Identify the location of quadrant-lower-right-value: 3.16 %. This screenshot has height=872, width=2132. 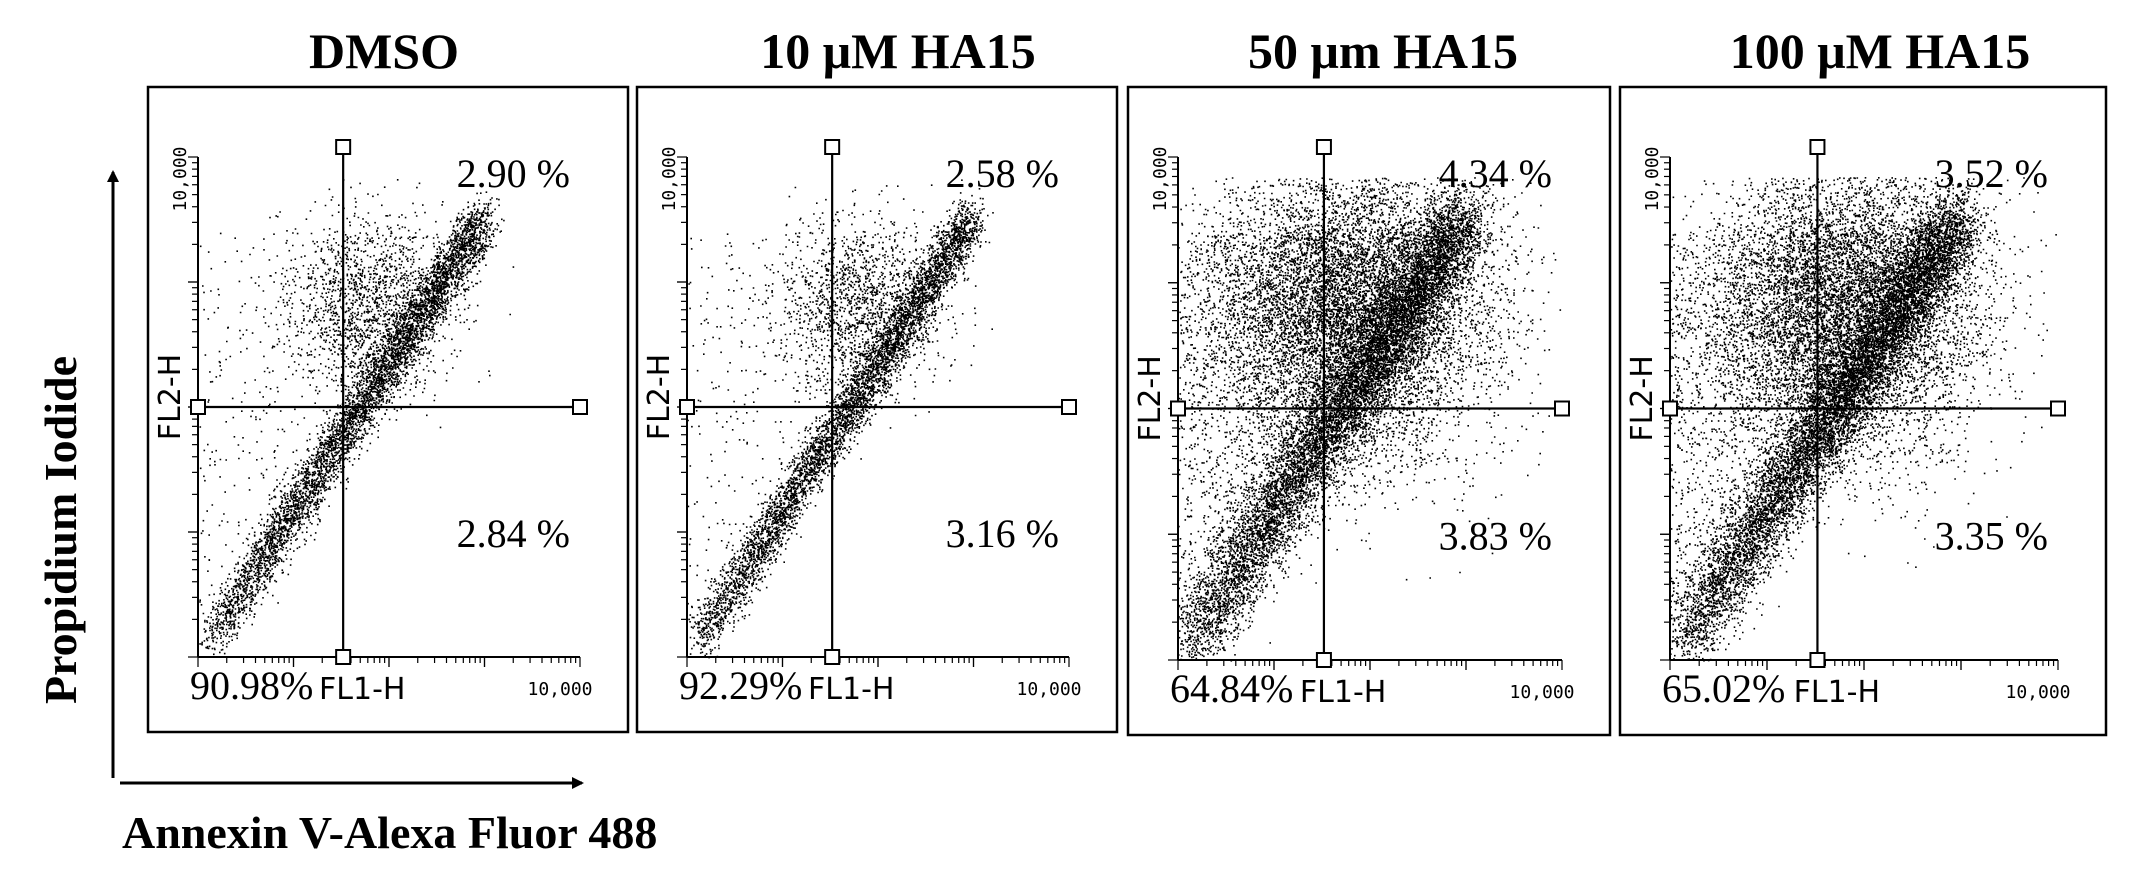
(1002, 533).